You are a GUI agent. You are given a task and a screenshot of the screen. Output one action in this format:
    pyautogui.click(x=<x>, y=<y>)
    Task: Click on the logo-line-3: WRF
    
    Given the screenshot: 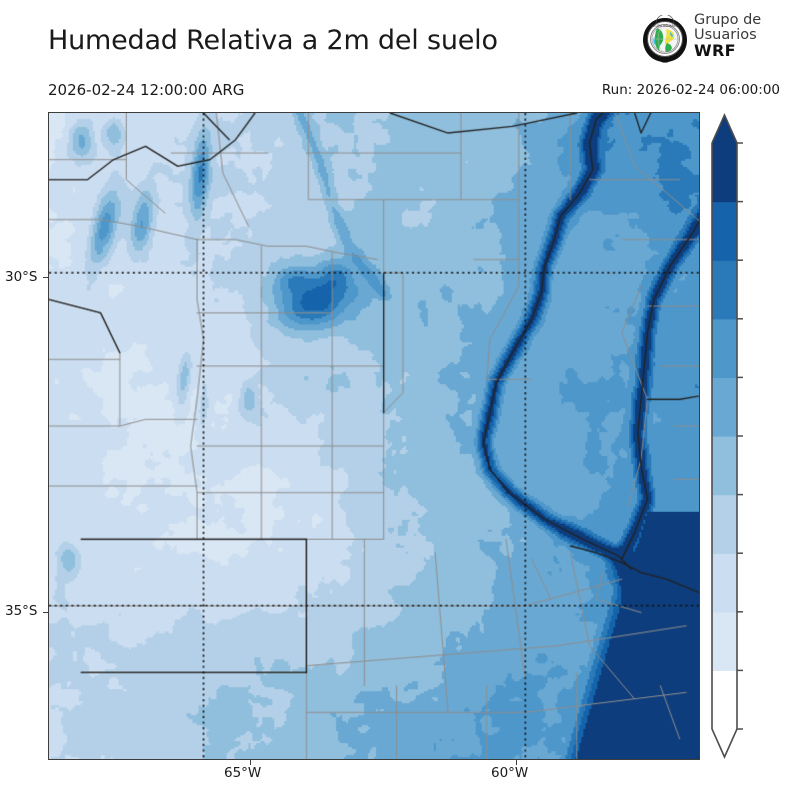 What is the action you would take?
    pyautogui.click(x=715, y=50)
    